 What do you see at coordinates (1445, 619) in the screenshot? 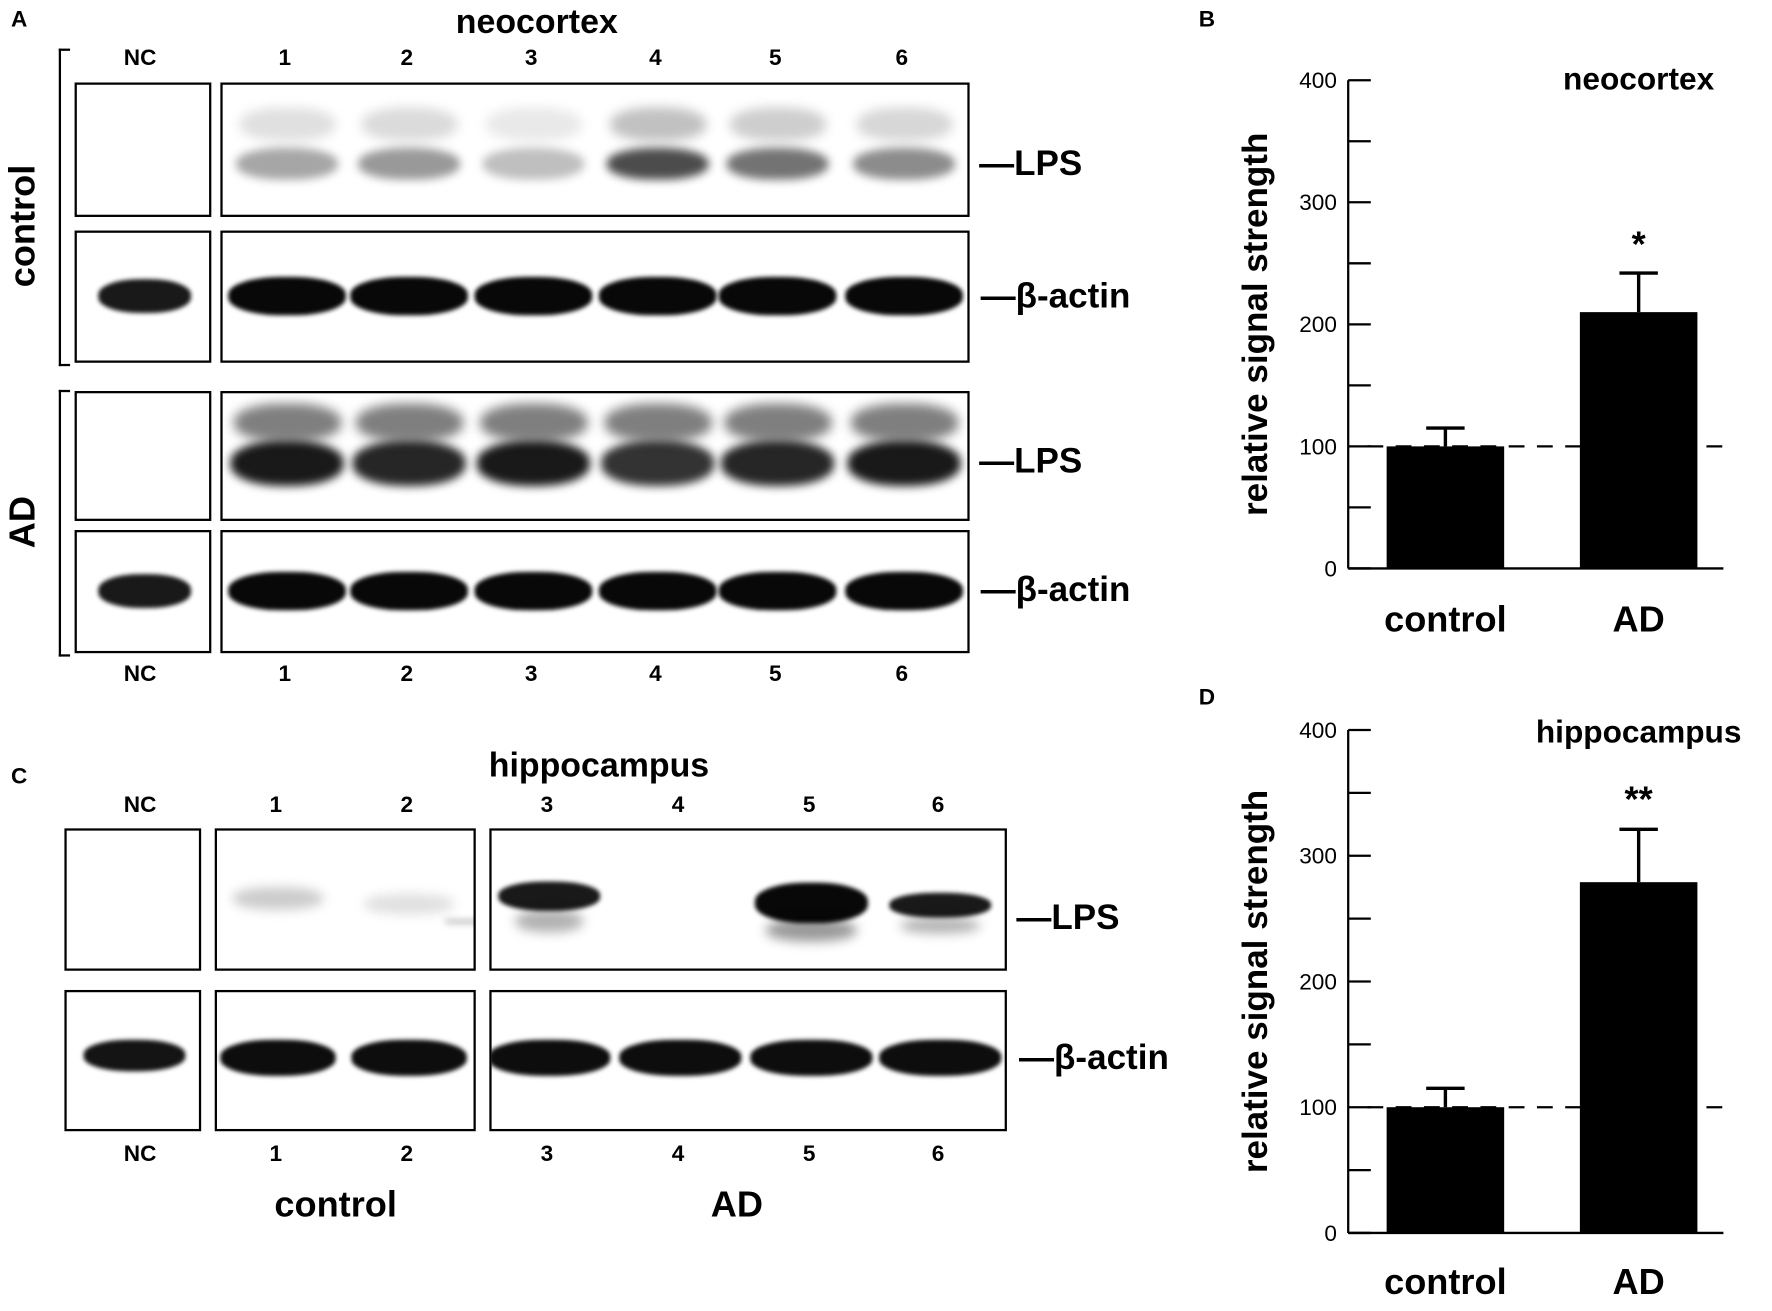
I see `x-tick-label: control` at bounding box center [1445, 619].